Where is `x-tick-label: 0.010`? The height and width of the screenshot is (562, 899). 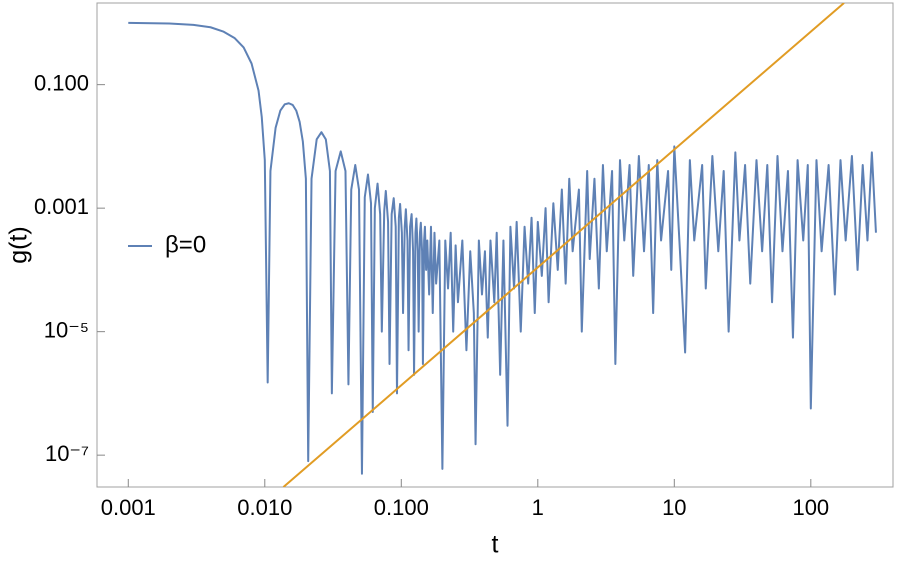
x-tick-label: 0.010 is located at coordinates (264, 507).